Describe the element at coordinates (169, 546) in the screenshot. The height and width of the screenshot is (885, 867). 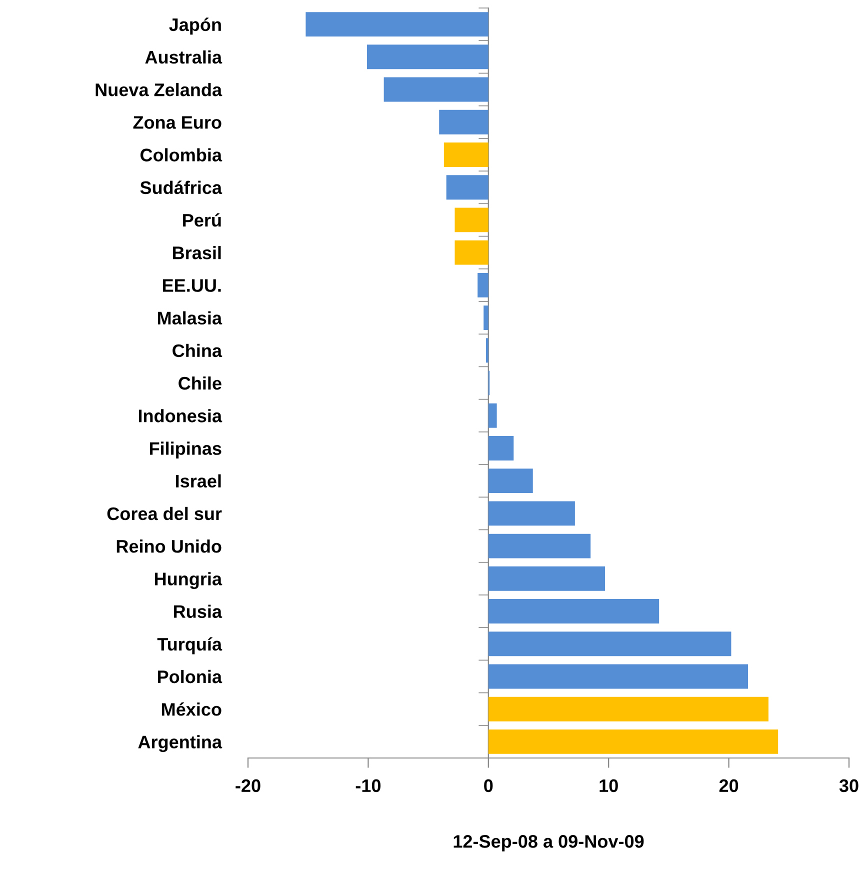
I see `y-tick-label: Reino Unido` at that location.